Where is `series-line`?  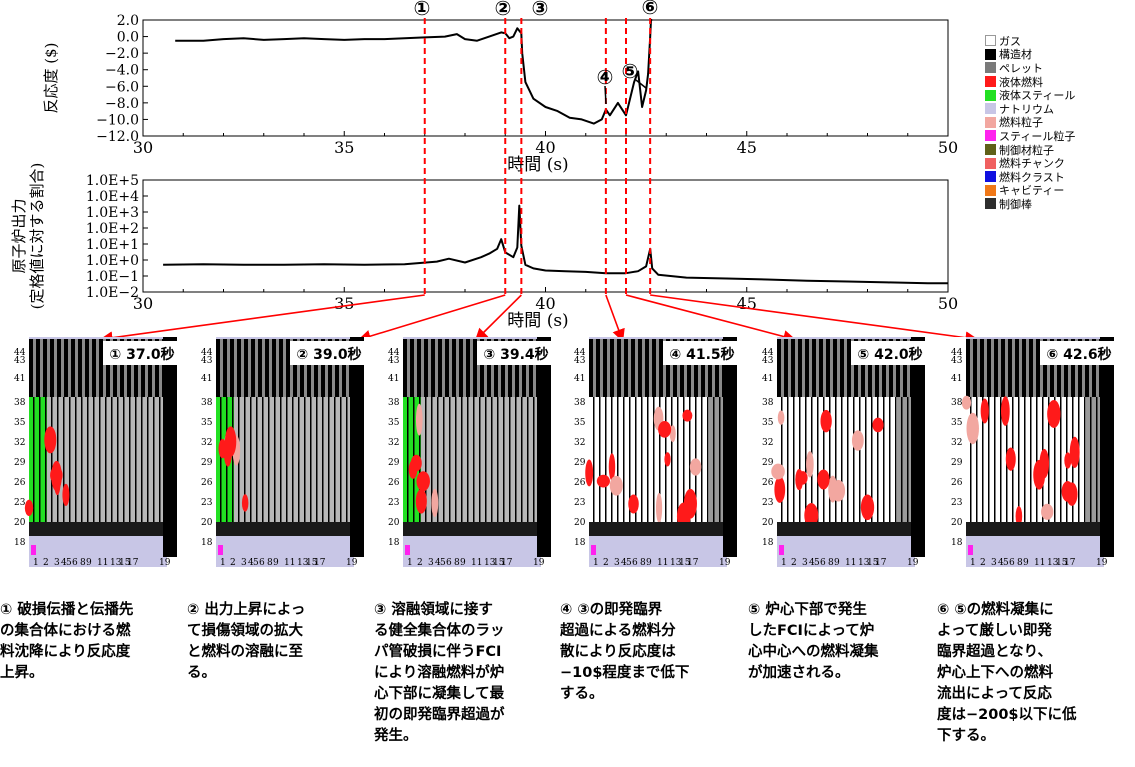 series-line is located at coordinates (414, 72).